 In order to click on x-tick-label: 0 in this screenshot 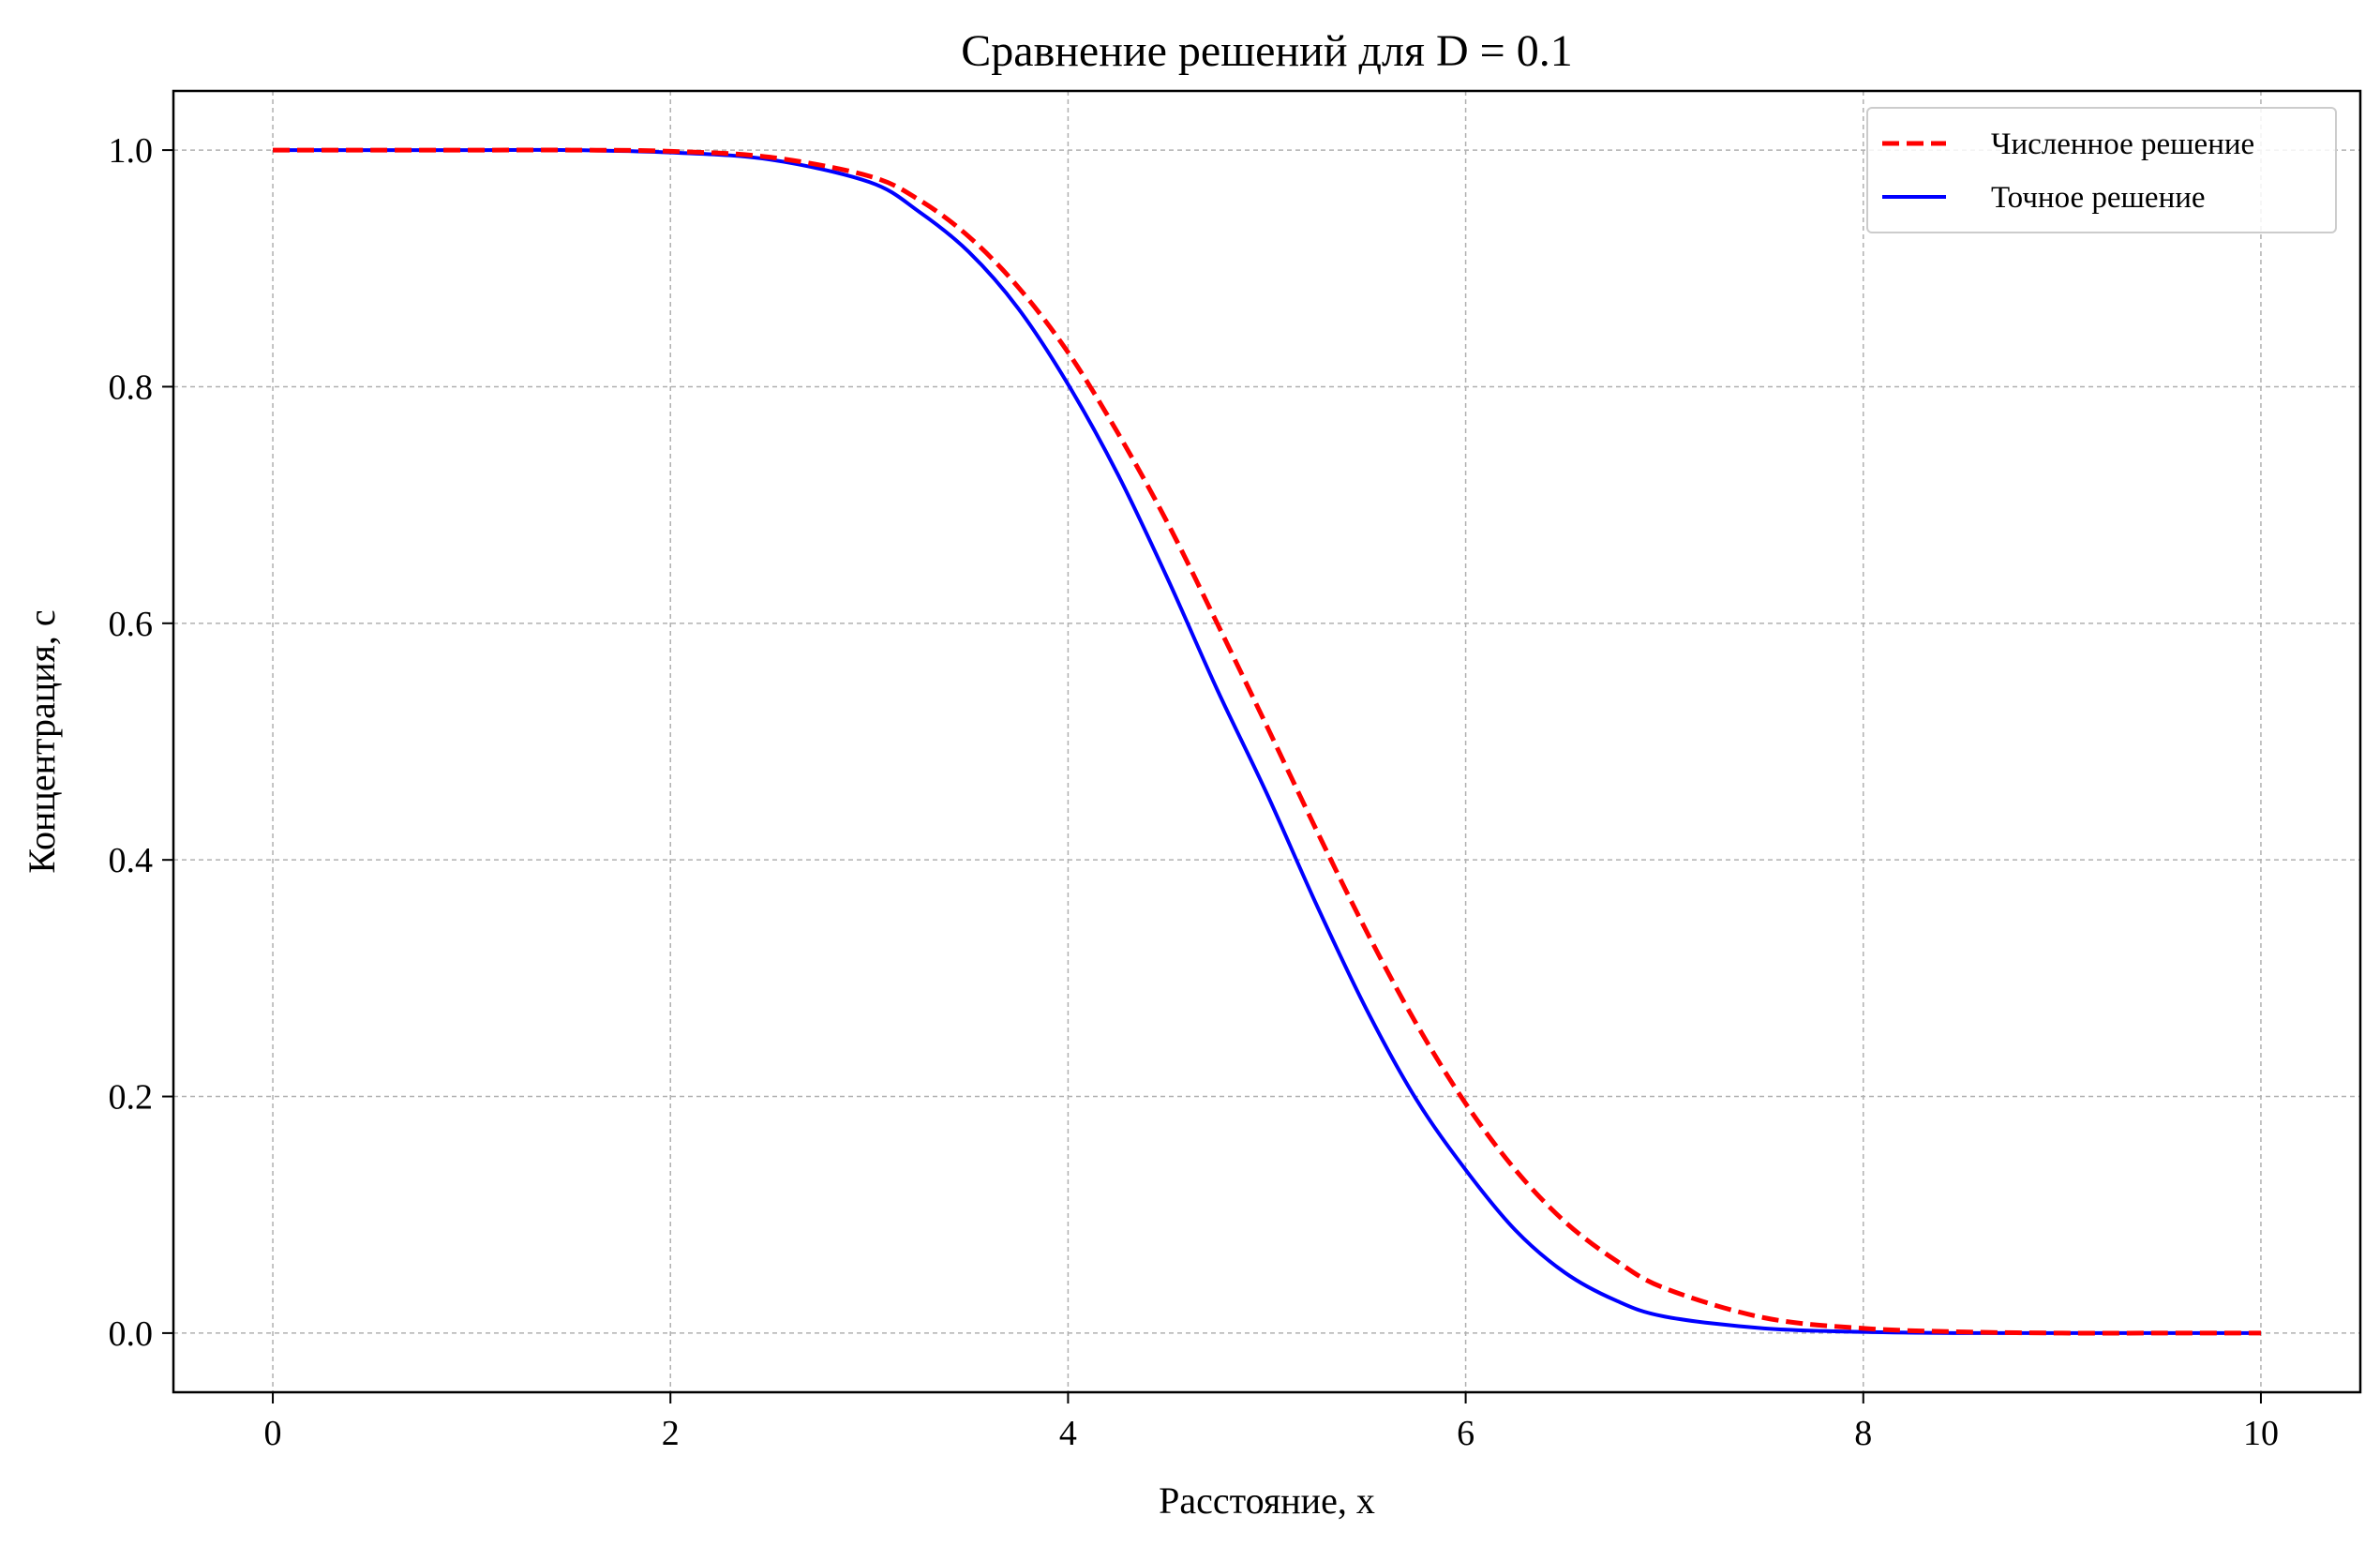, I will do `click(273, 1433)`.